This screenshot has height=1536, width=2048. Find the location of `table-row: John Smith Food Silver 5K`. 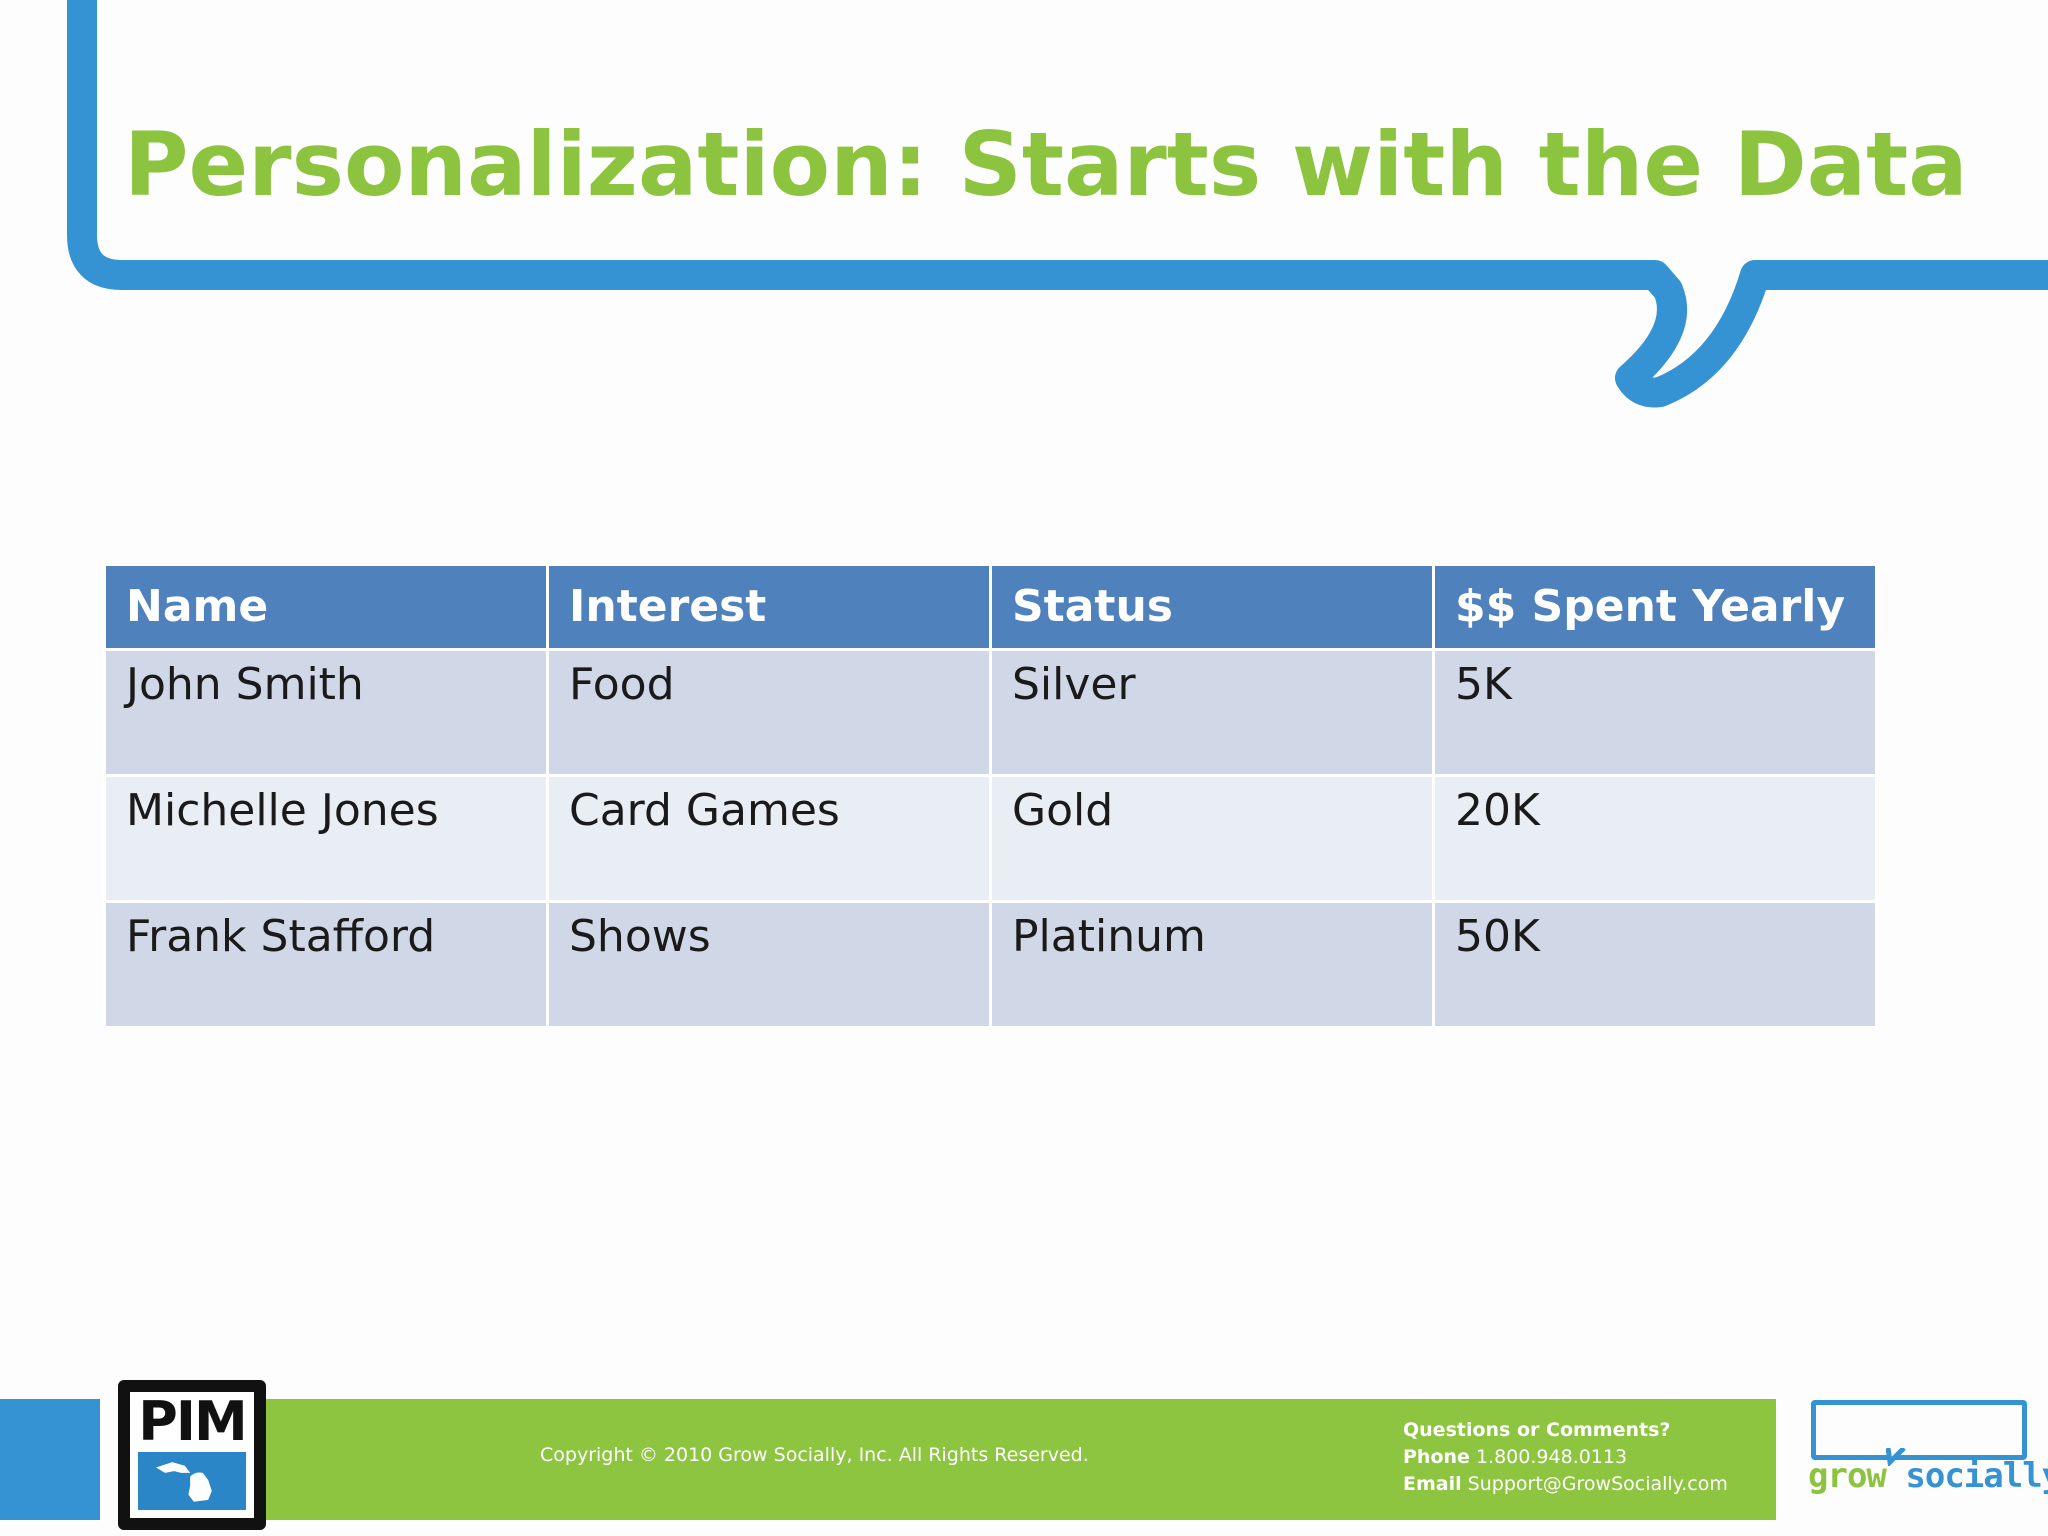

table-row: John Smith Food Silver 5K is located at coordinates (990, 712).